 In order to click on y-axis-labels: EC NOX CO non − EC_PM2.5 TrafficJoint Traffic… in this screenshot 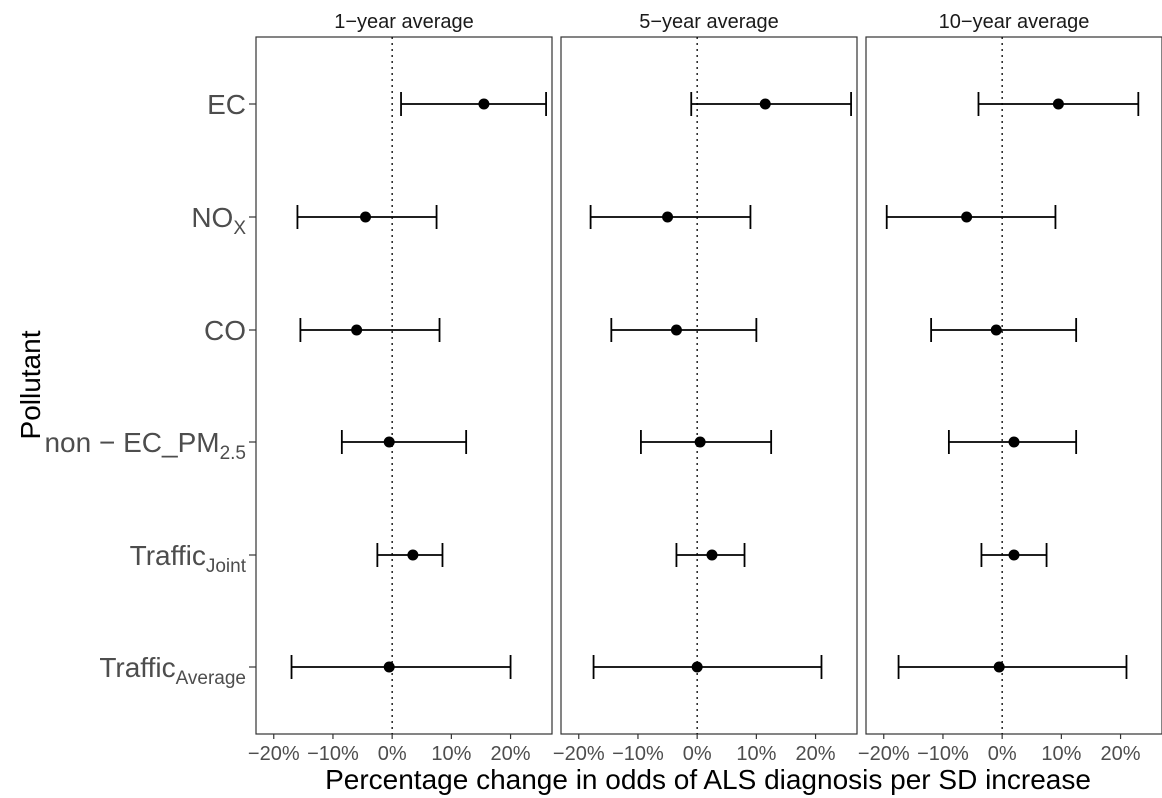, I will do `click(150, 389)`.